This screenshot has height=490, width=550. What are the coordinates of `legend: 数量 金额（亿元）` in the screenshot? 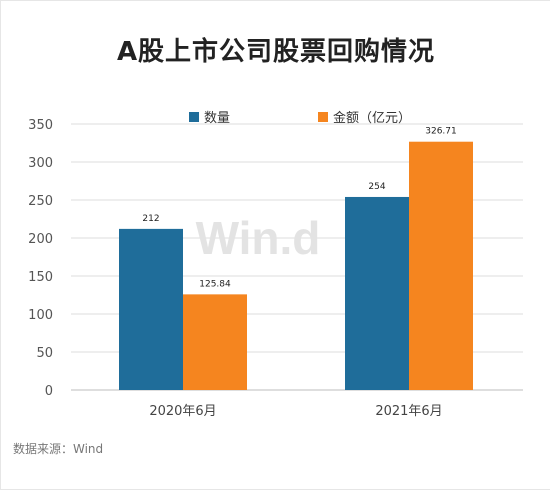 It's located at (300, 118).